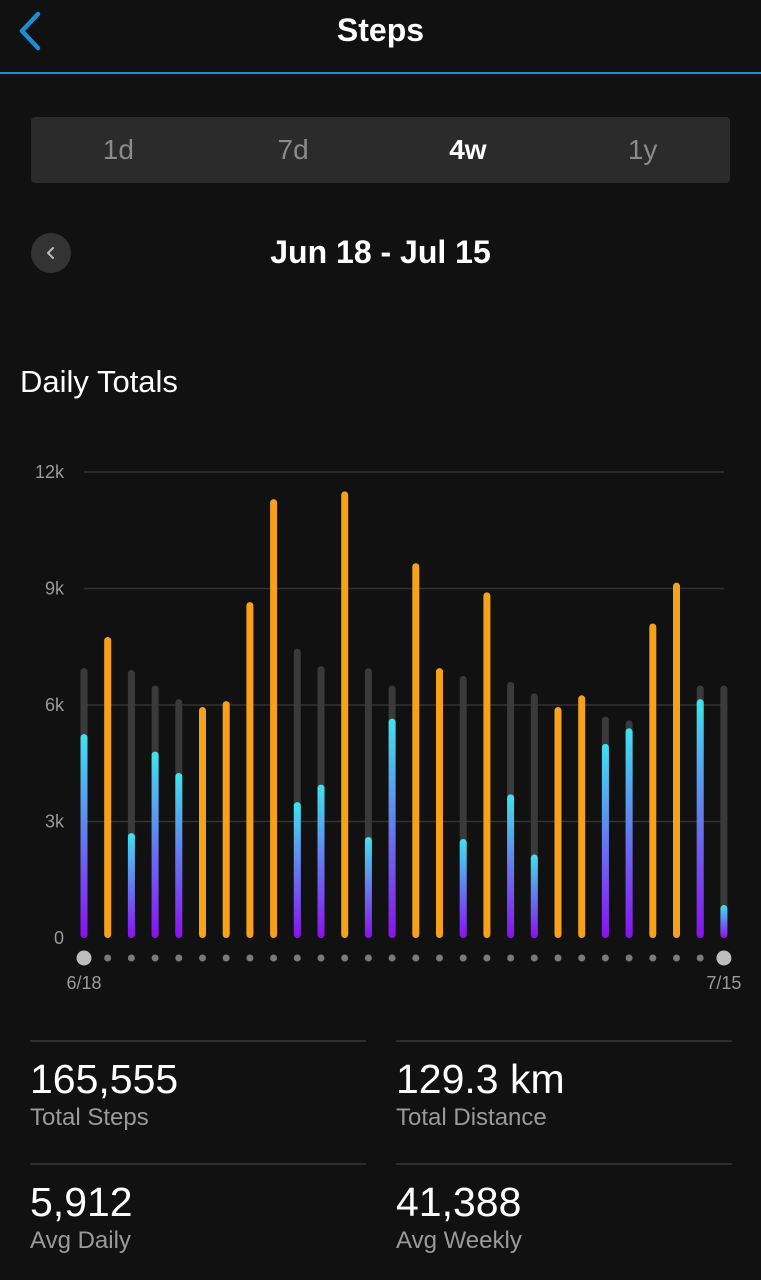 This screenshot has width=761, height=1280. I want to click on avg-weekly-label: Avg Weekly, so click(459, 1240).